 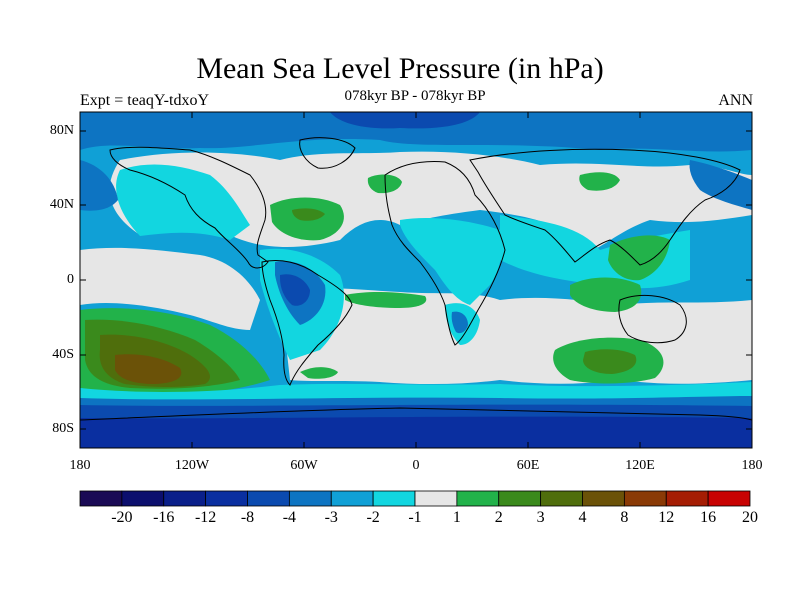 I want to click on field-samerica-deep, so click(x=295, y=290).